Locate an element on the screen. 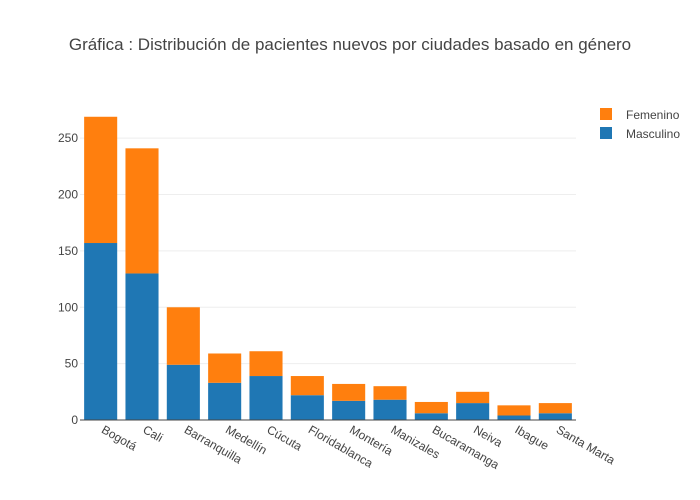  legend-swatch-masculino is located at coordinates (606, 133).